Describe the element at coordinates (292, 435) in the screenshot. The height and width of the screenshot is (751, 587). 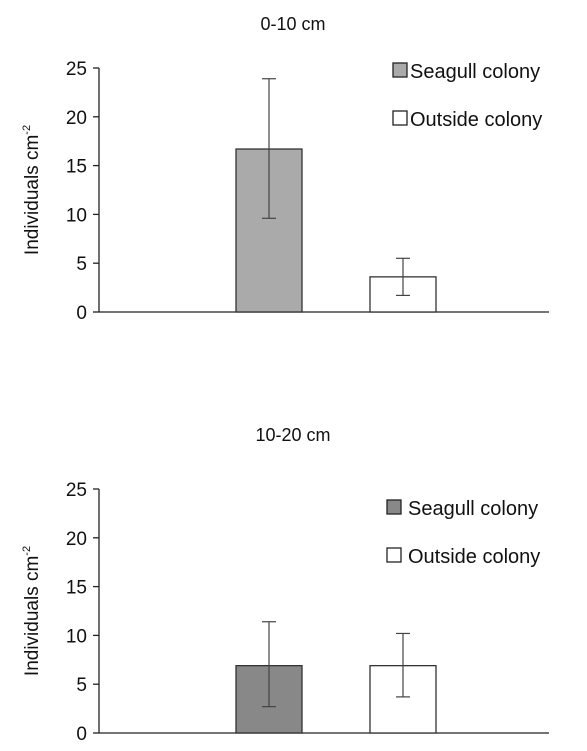
I see `chart-title: 10-20 cm` at that location.